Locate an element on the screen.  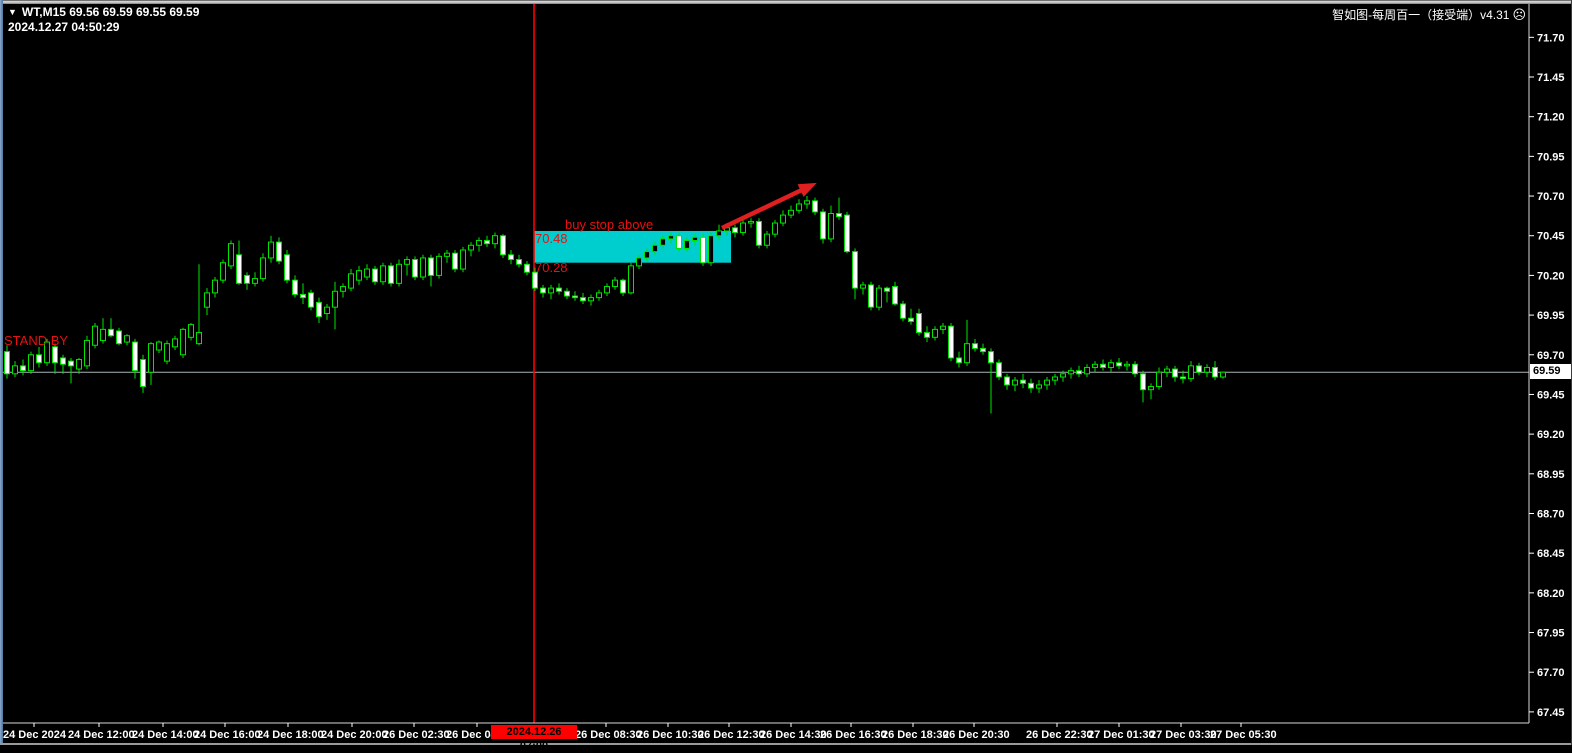
zone-high-label: 70.48 is located at coordinates (551, 238).